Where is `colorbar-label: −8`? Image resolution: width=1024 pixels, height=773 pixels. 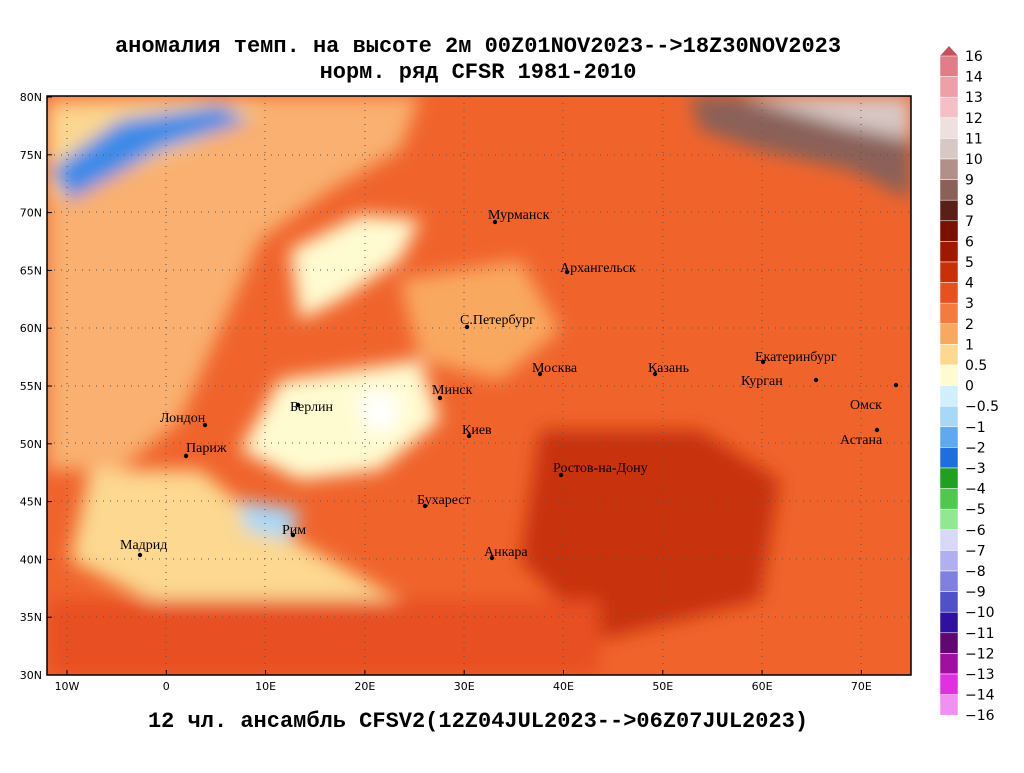 colorbar-label: −8 is located at coordinates (975, 572).